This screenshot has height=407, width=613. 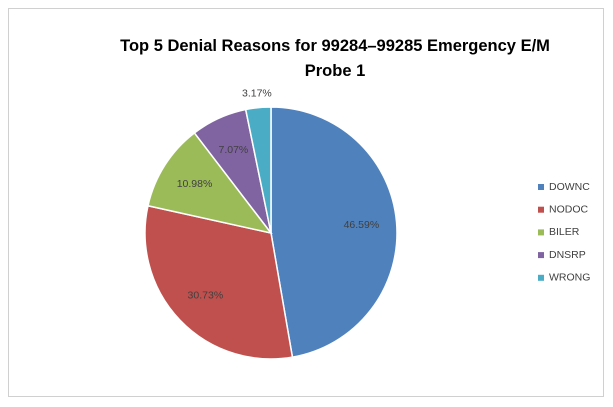 What do you see at coordinates (362, 225) in the screenshot?
I see `data-label: 46.59%` at bounding box center [362, 225].